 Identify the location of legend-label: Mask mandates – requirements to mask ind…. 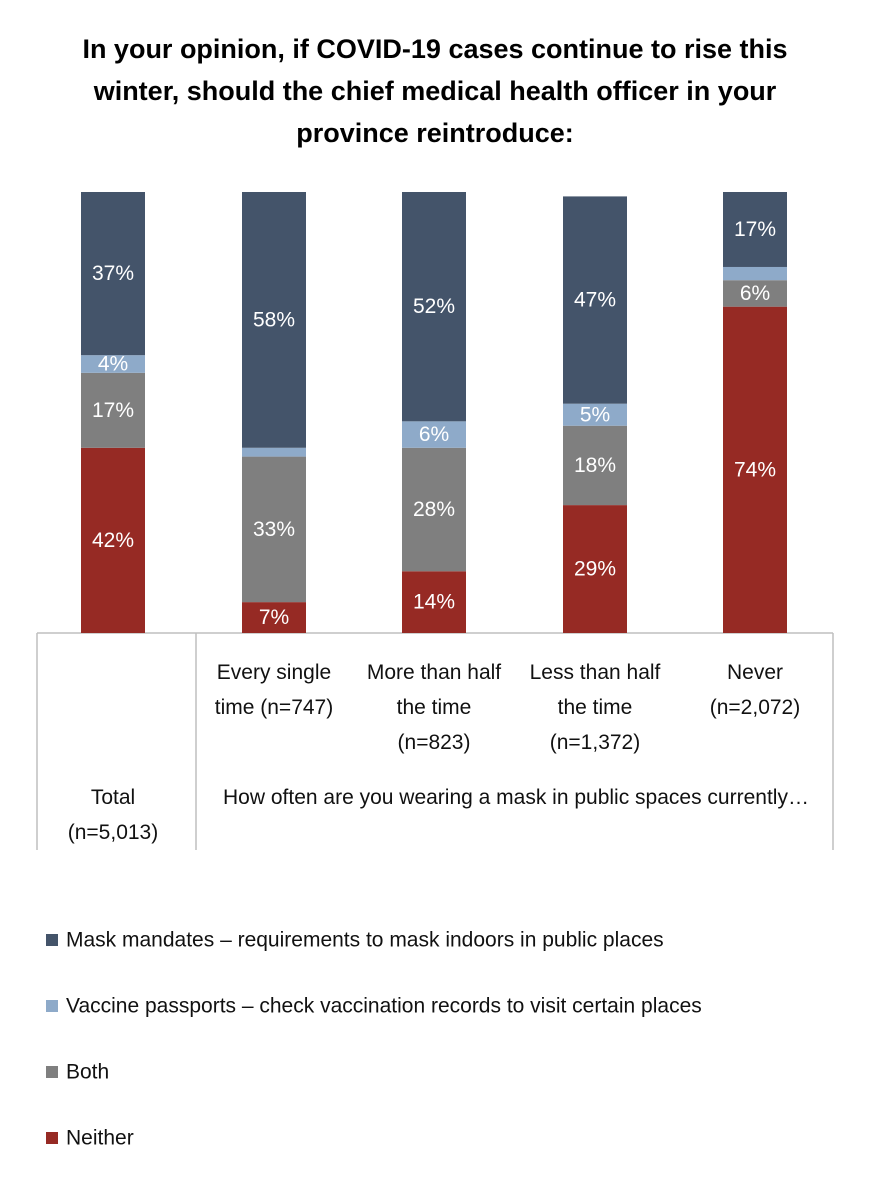
(365, 940).